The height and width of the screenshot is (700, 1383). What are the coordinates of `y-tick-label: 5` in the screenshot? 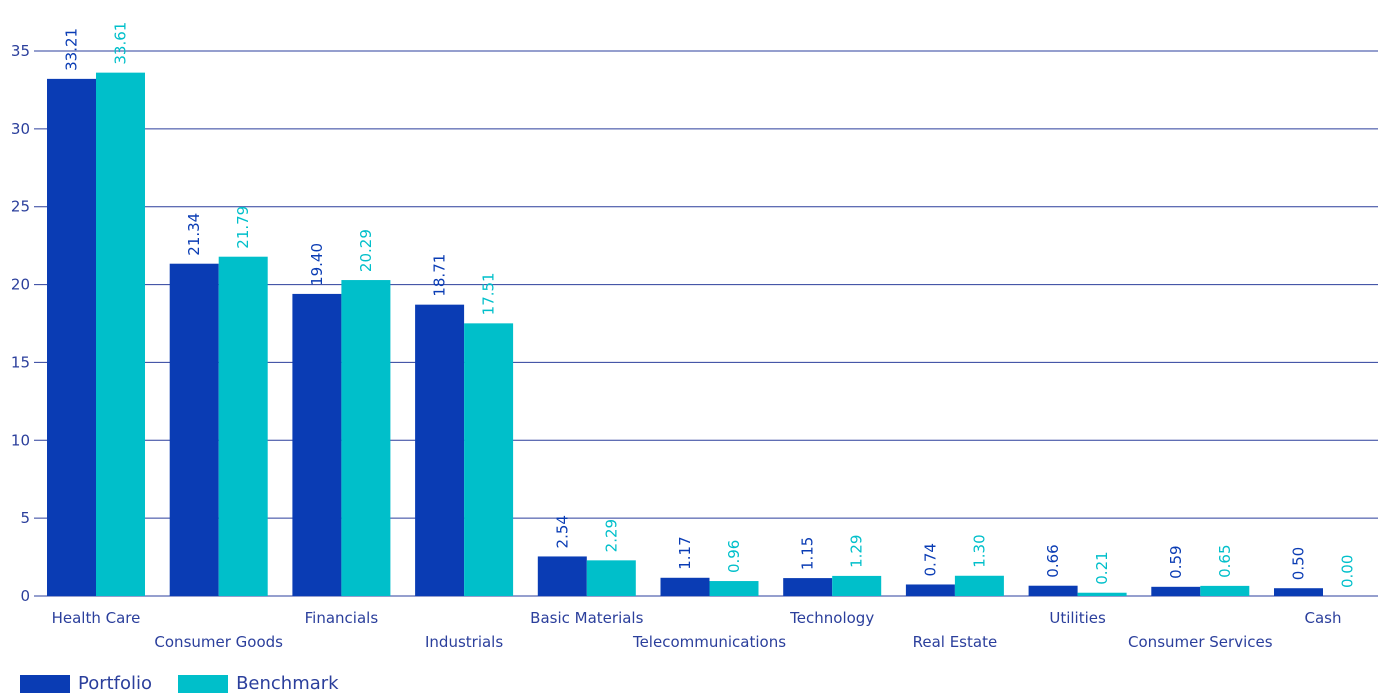 It's located at (25, 518).